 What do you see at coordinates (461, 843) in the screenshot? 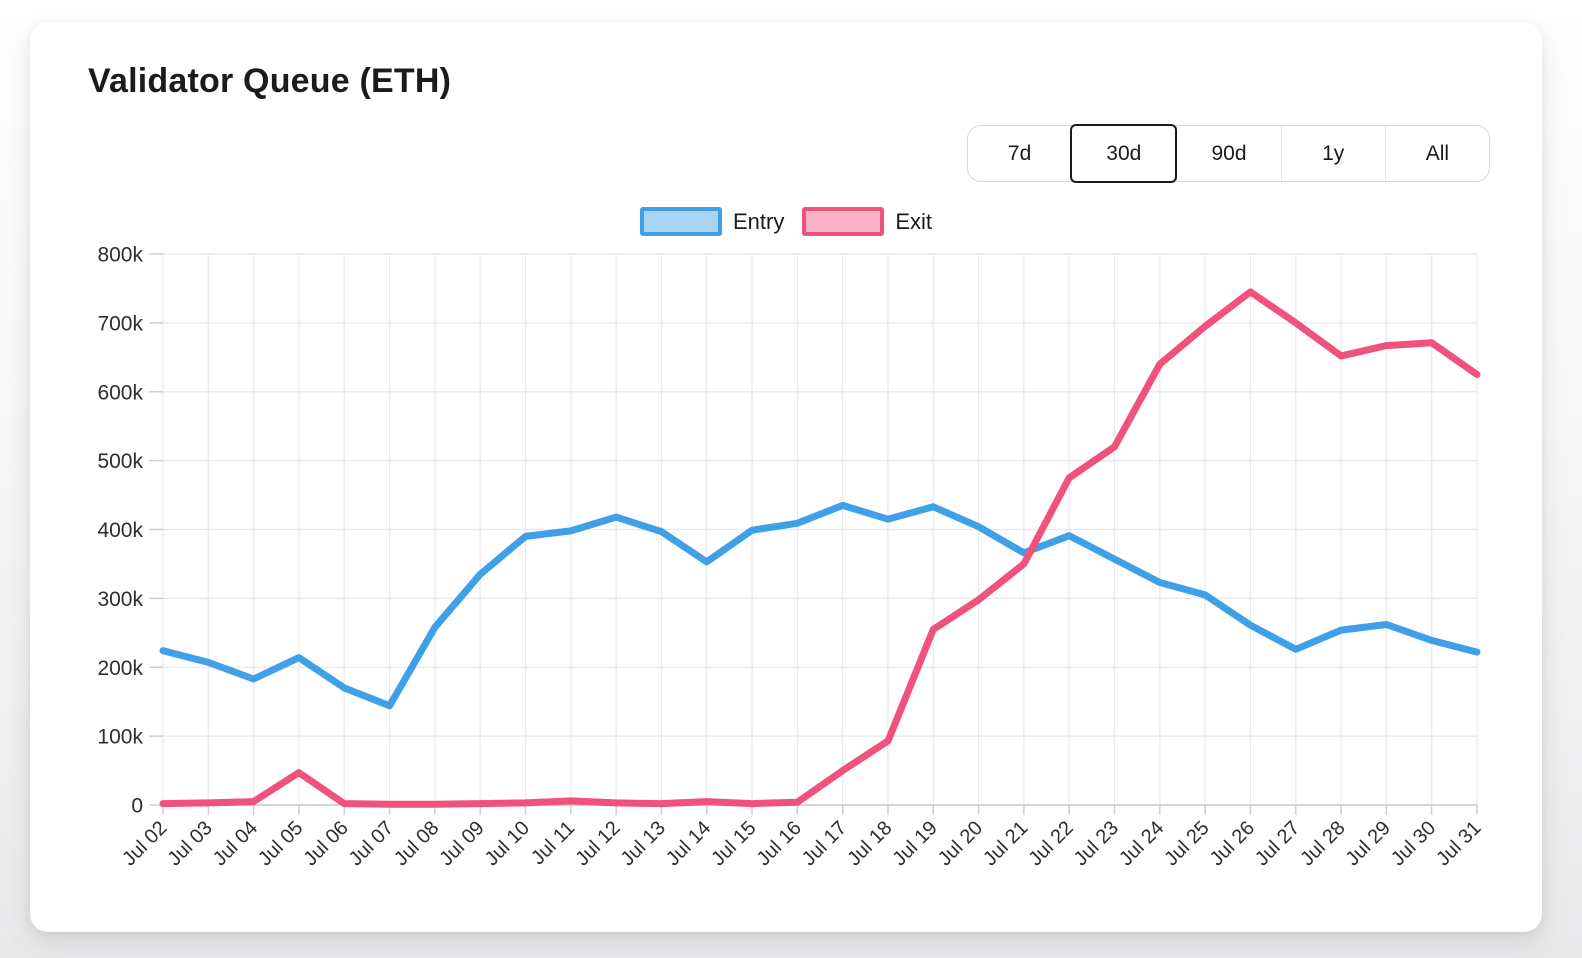
I see `x-axis-label: Jul 09` at bounding box center [461, 843].